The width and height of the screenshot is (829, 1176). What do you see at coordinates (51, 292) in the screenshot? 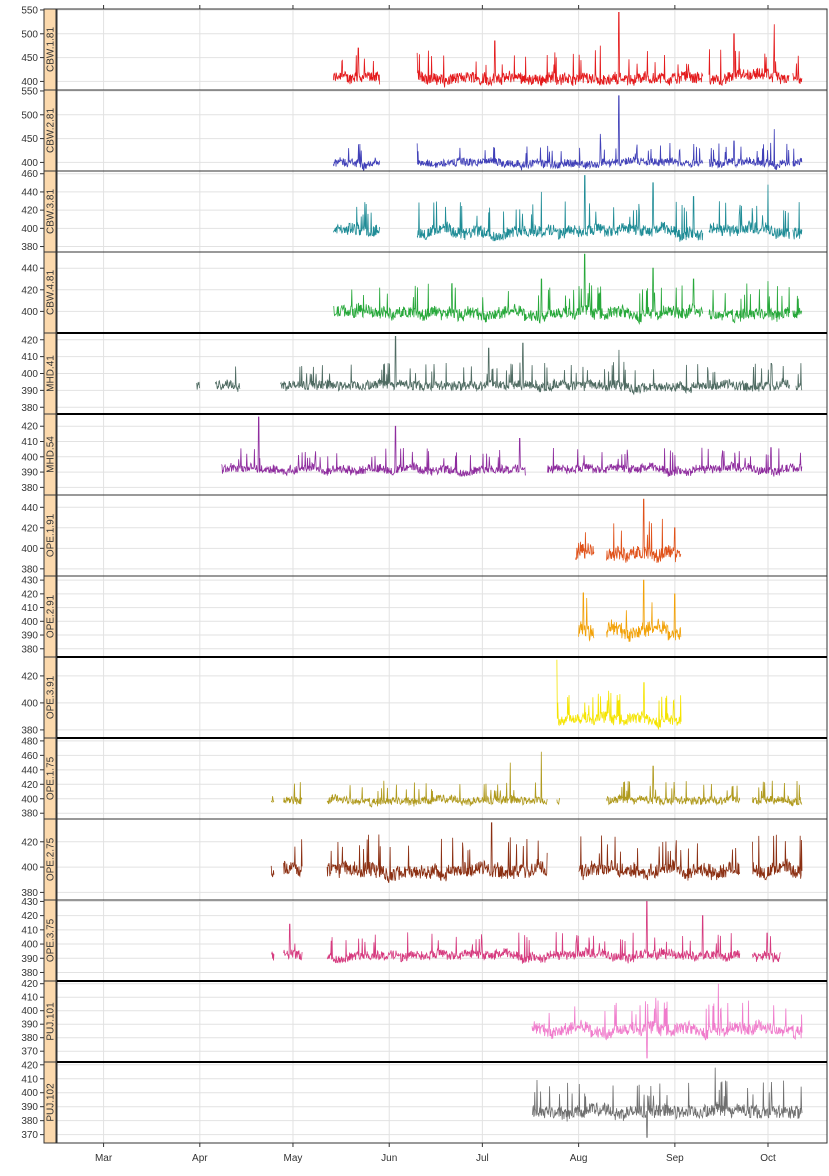
I see `panel-strip-label: CBW.4.81` at bounding box center [51, 292].